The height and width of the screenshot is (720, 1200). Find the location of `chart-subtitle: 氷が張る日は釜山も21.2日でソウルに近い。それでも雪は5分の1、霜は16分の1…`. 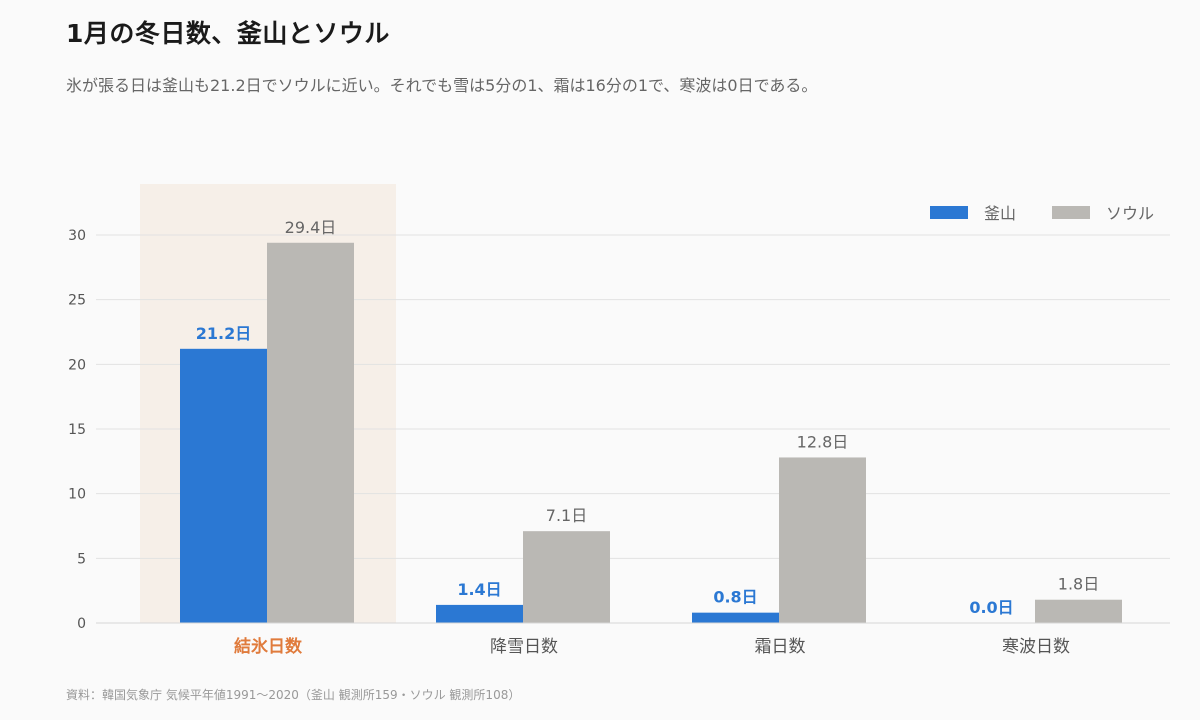

chart-subtitle: 氷が張る日は釜山も21.2日でソウルに近い。それでも雪は5分の1、霜は16分の1… is located at coordinates (442, 85).